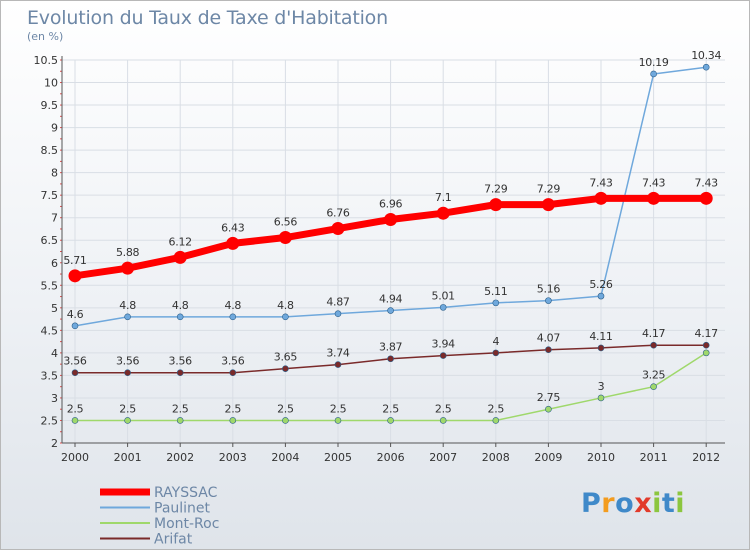 The width and height of the screenshot is (750, 550). What do you see at coordinates (75, 457) in the screenshot?
I see `x-tick-label: 2000` at bounding box center [75, 457].